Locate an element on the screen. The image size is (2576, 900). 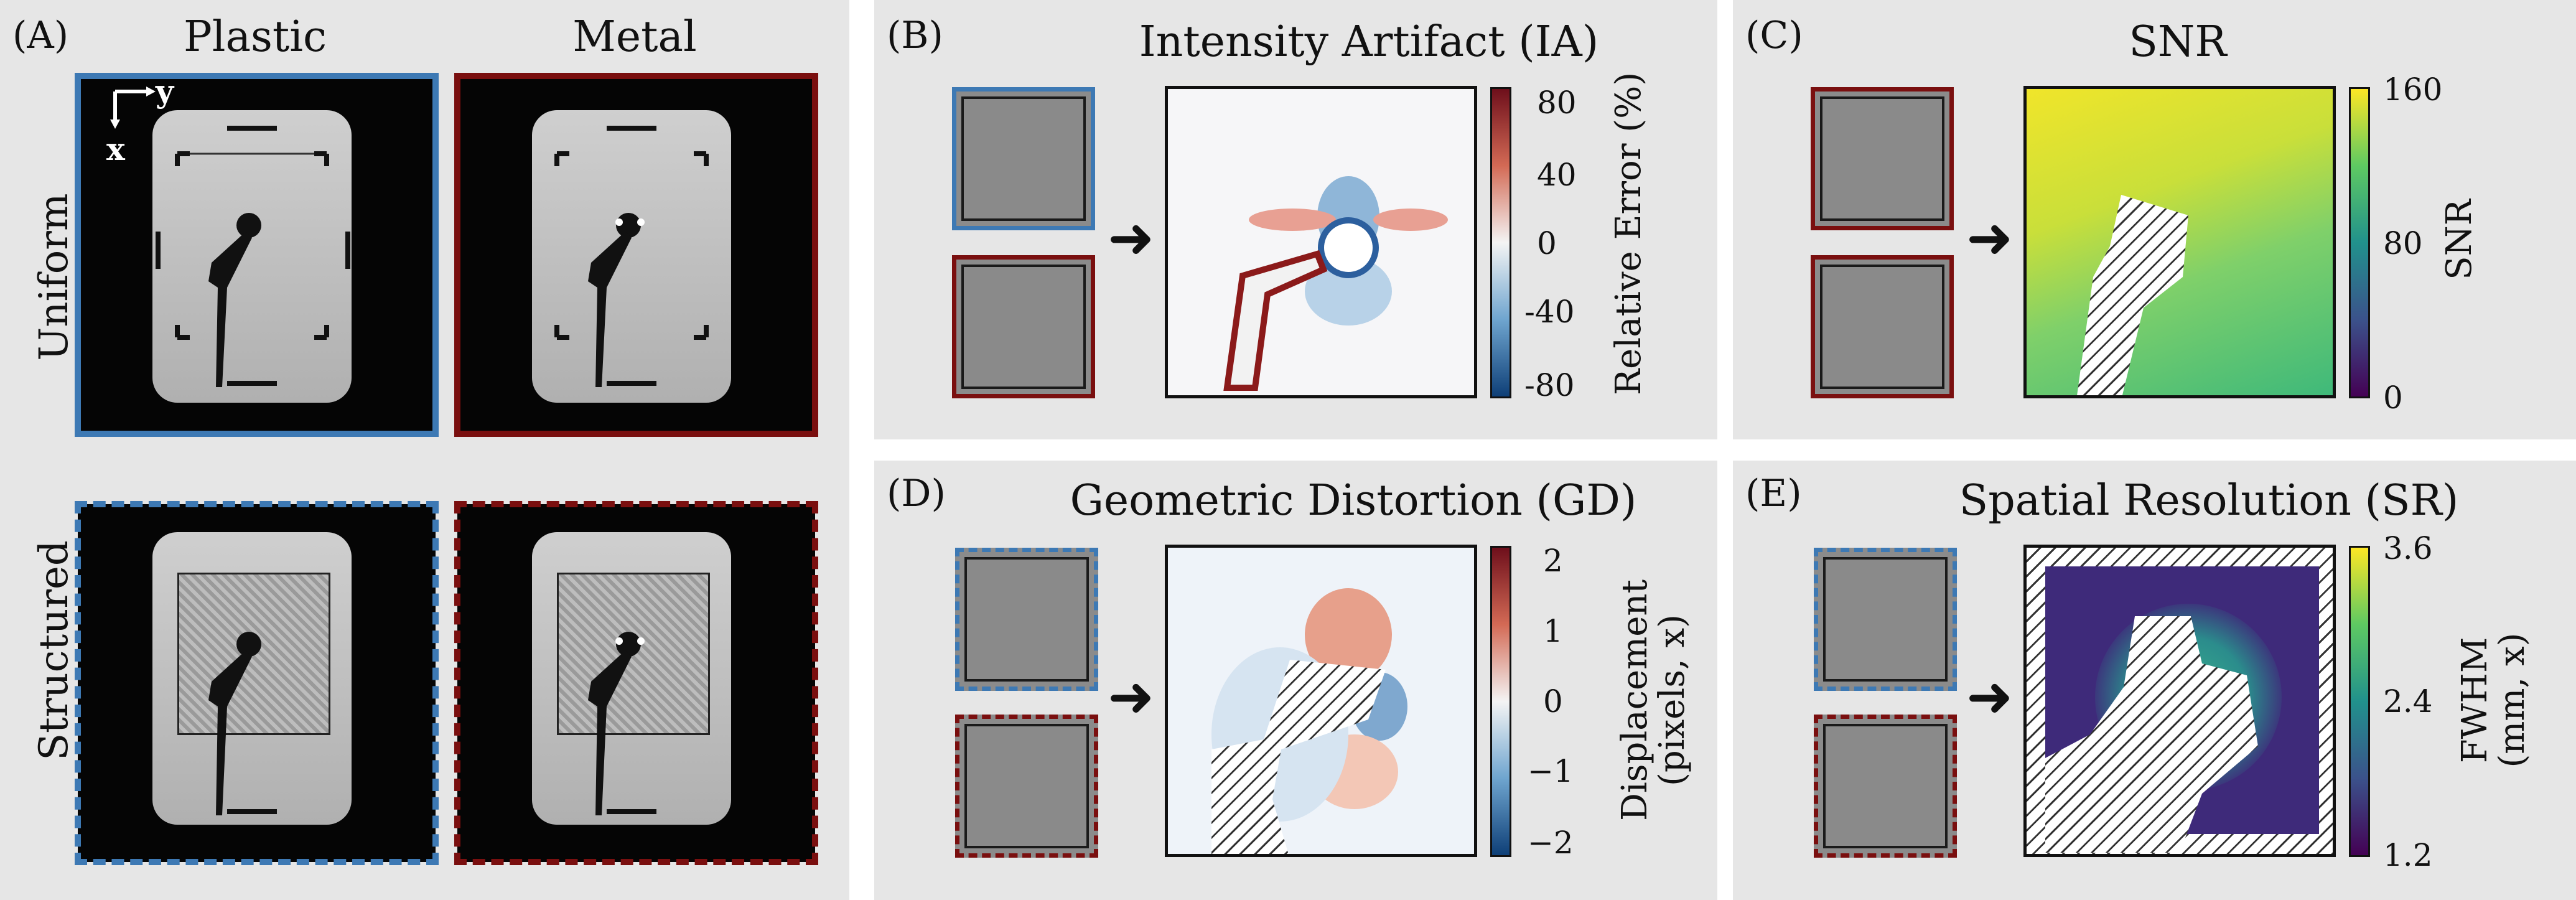
frame-structured-plastic is located at coordinates (257, 683).